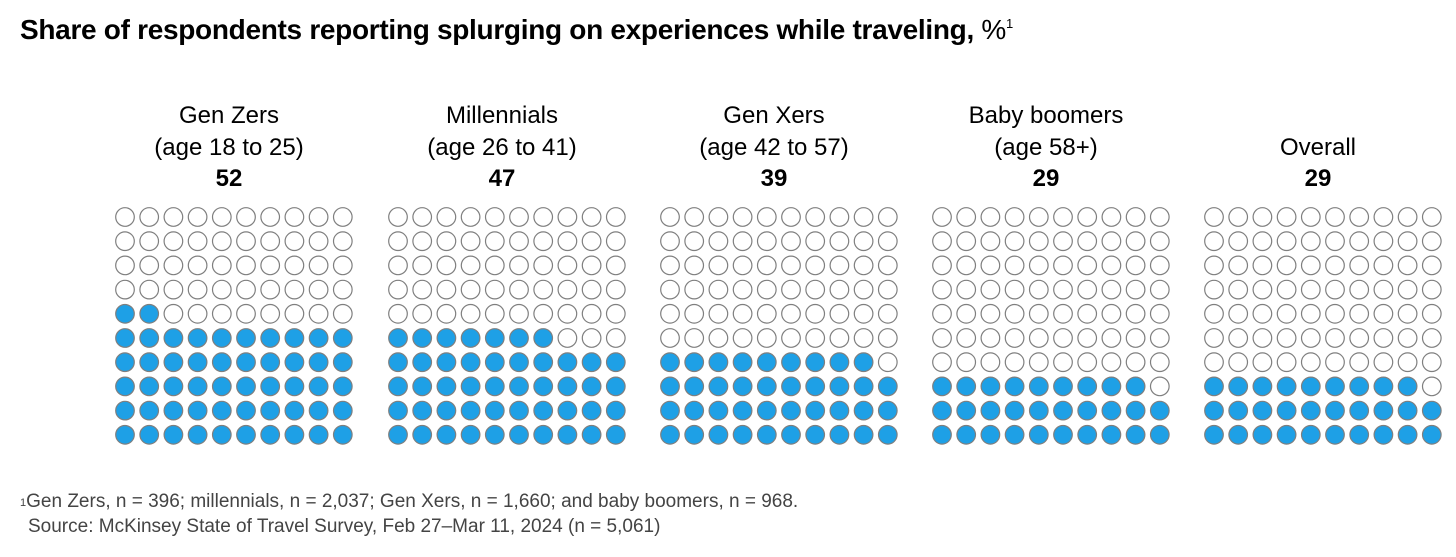  I want to click on title-footnote-marker: 1, so click(1009, 23).